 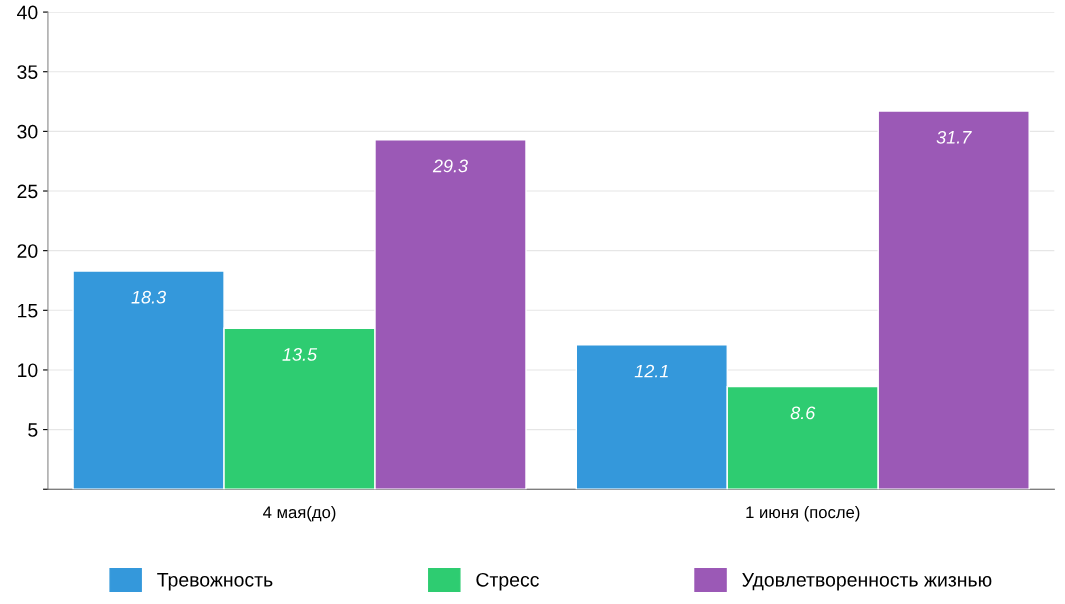 What do you see at coordinates (27, 251) in the screenshot?
I see `y-tick-label: 20` at bounding box center [27, 251].